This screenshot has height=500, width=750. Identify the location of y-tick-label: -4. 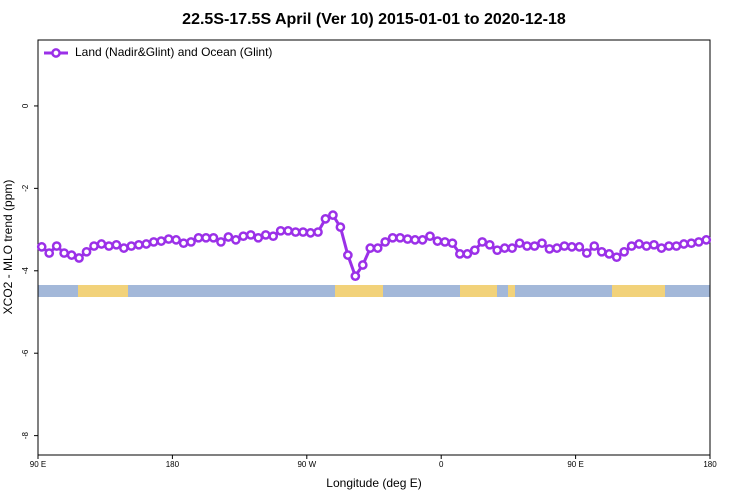
(25, 271).